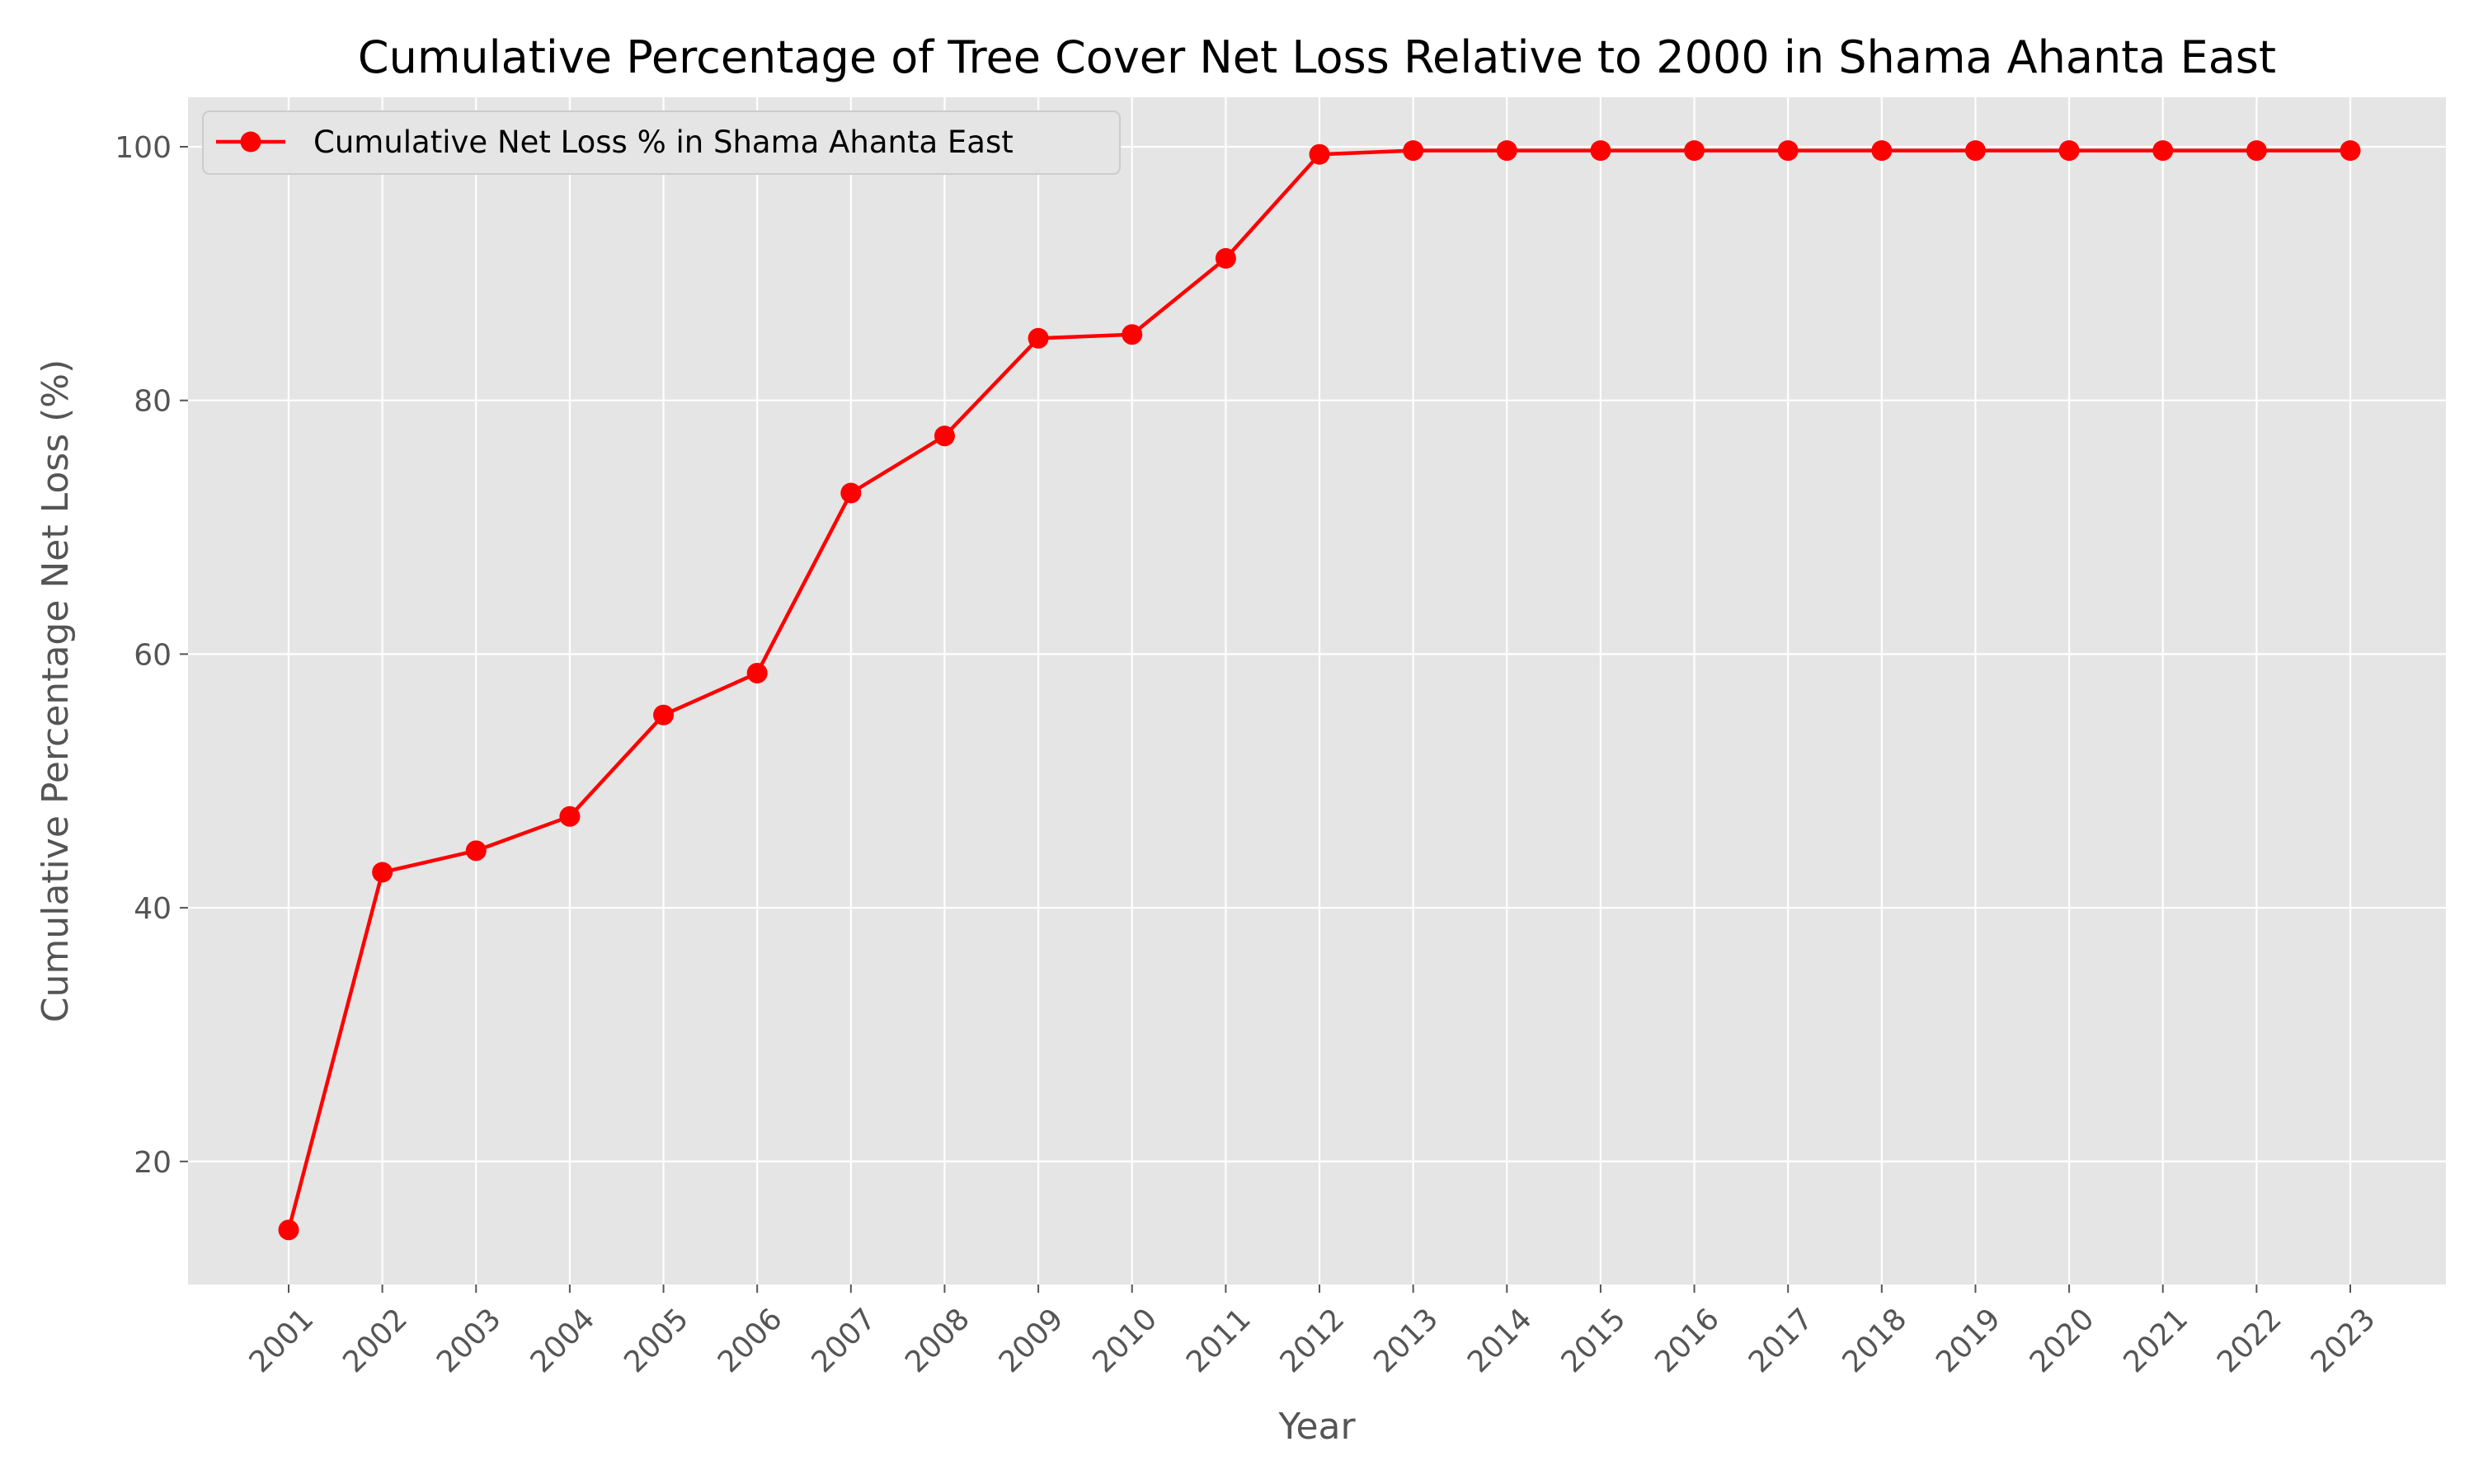  Describe the element at coordinates (1219, 1340) in the screenshot. I see `x-tick-label: 2011` at that location.